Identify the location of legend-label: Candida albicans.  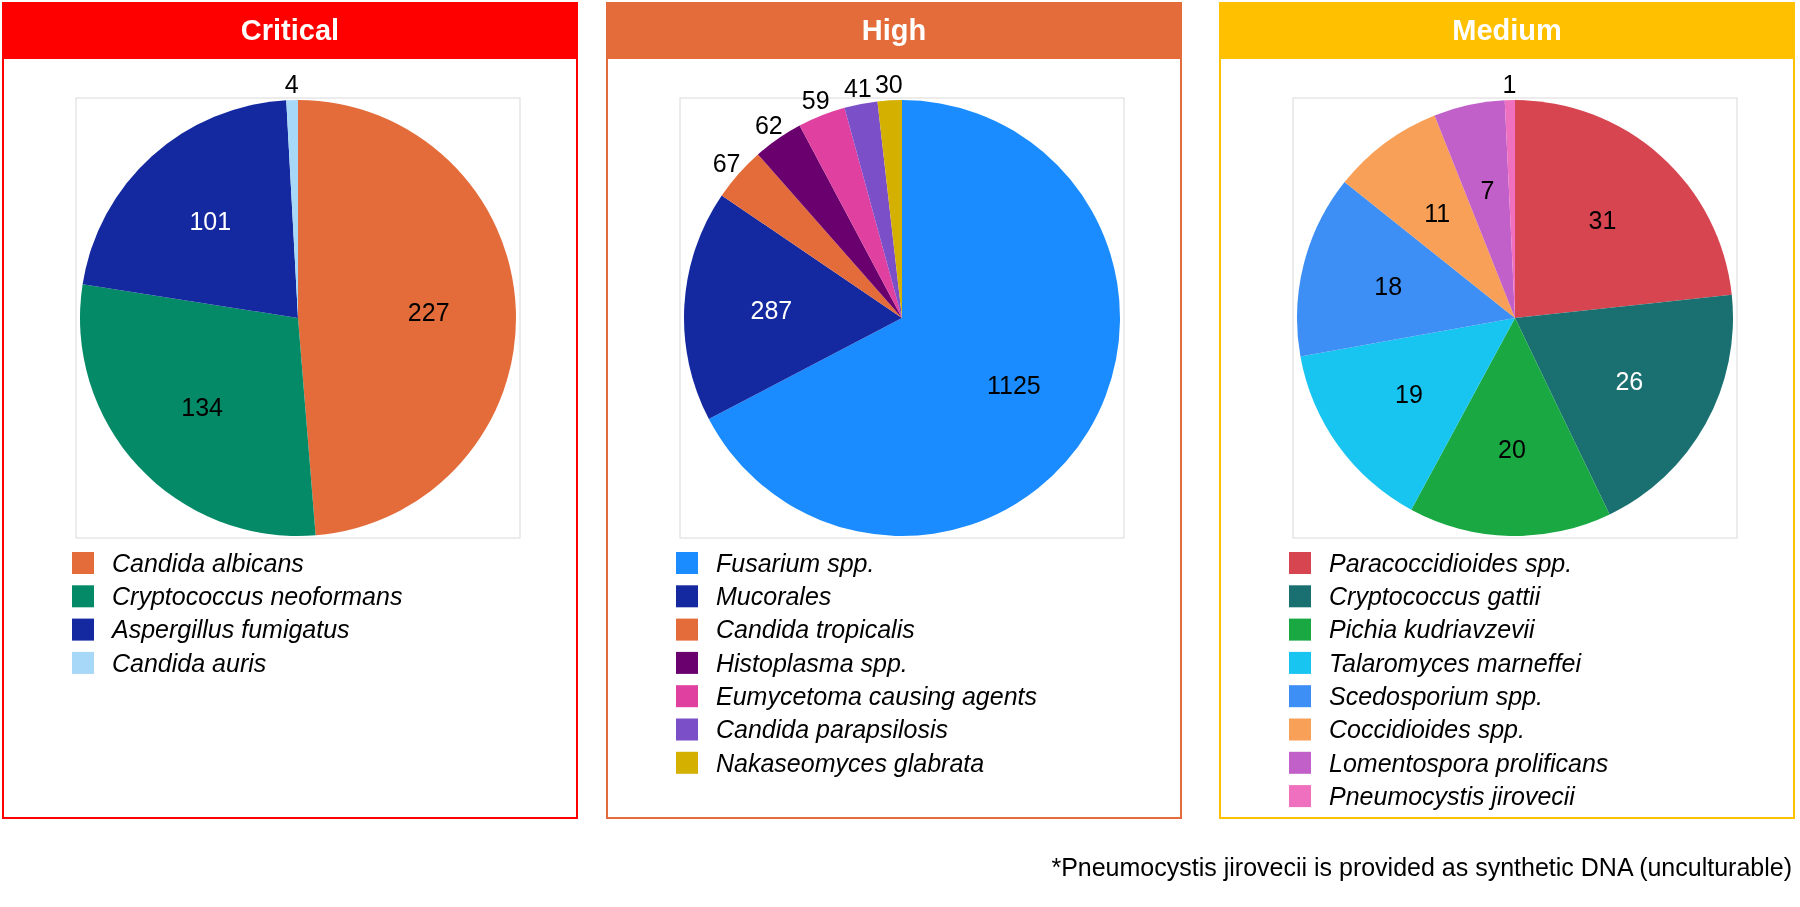
(208, 562).